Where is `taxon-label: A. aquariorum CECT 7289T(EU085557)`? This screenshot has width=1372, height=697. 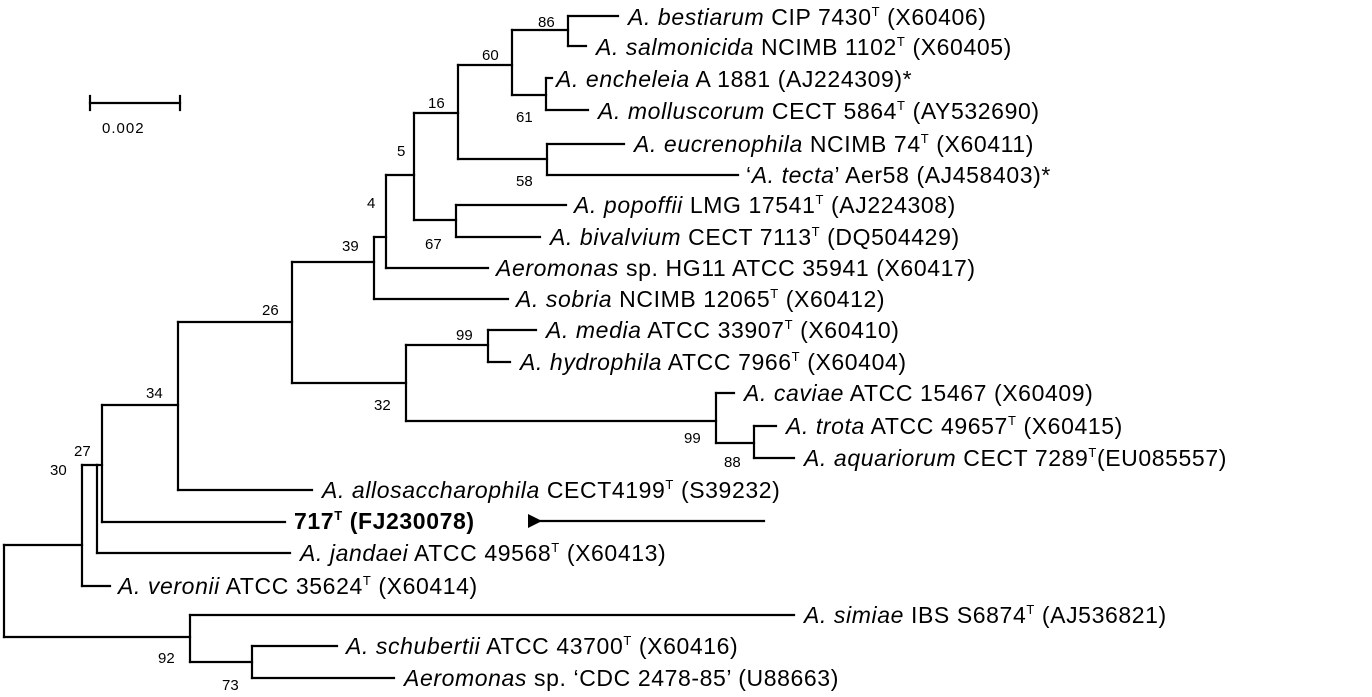 taxon-label: A. aquariorum CECT 7289T(EU085557) is located at coordinates (1014, 458).